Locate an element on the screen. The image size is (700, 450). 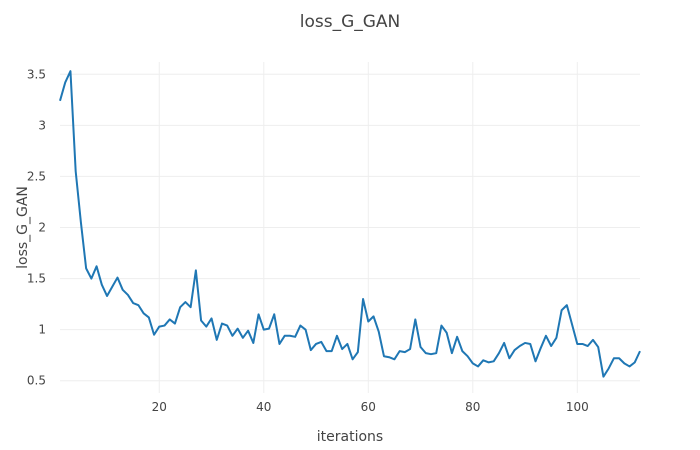
x-tick-label: 20 is located at coordinates (159, 407).